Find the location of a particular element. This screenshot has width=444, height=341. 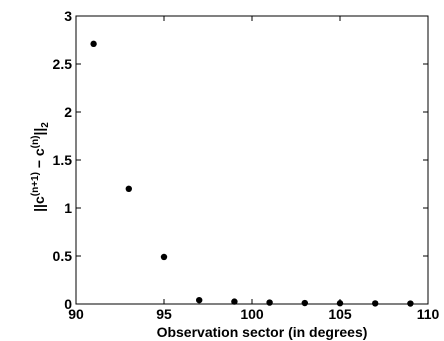

y-label-sup1: (n+1) is located at coordinates (35, 184).